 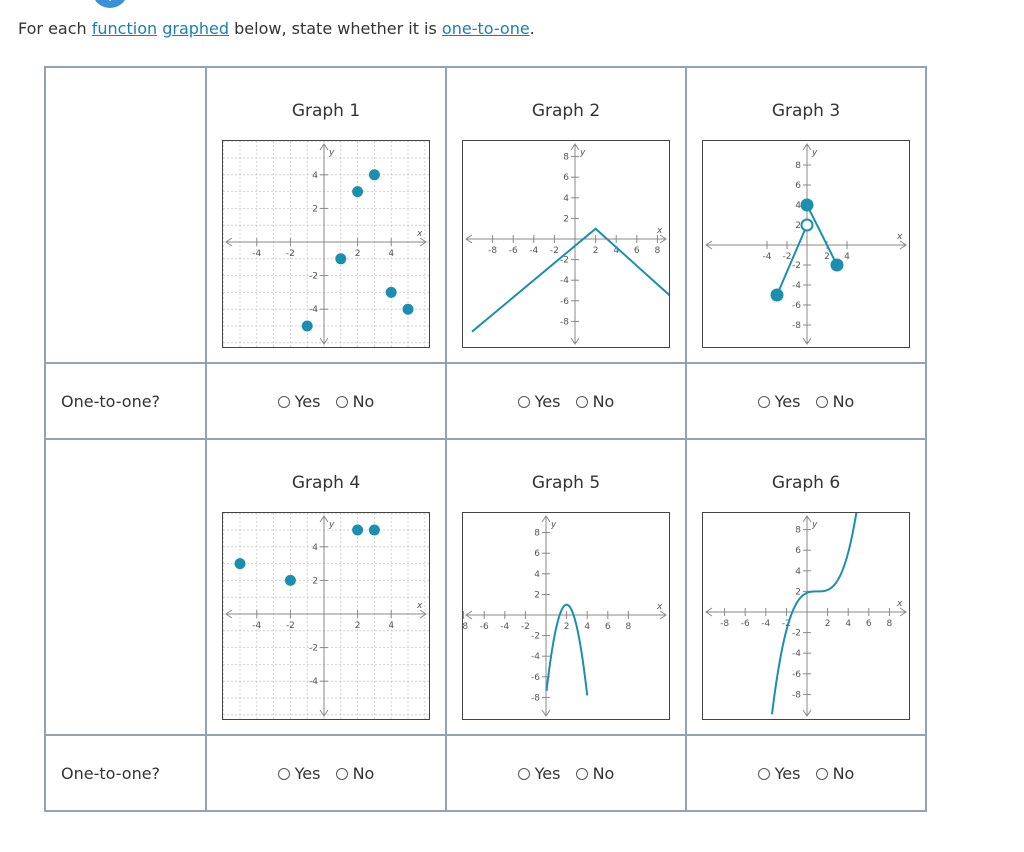 I want to click on graph-2-no-radio: No, so click(x=594, y=401).